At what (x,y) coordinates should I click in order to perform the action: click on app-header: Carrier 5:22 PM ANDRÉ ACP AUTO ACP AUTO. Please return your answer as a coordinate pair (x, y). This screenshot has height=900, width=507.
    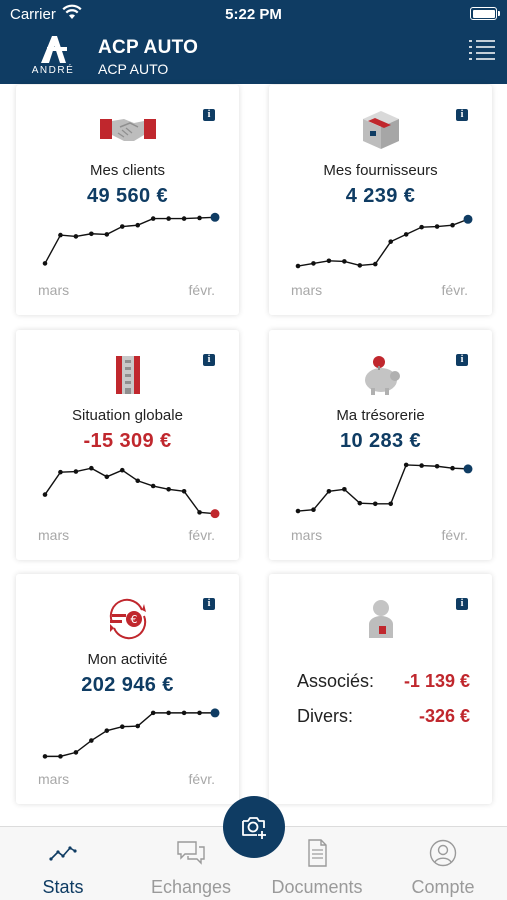
    Looking at the image, I should click on (253, 42).